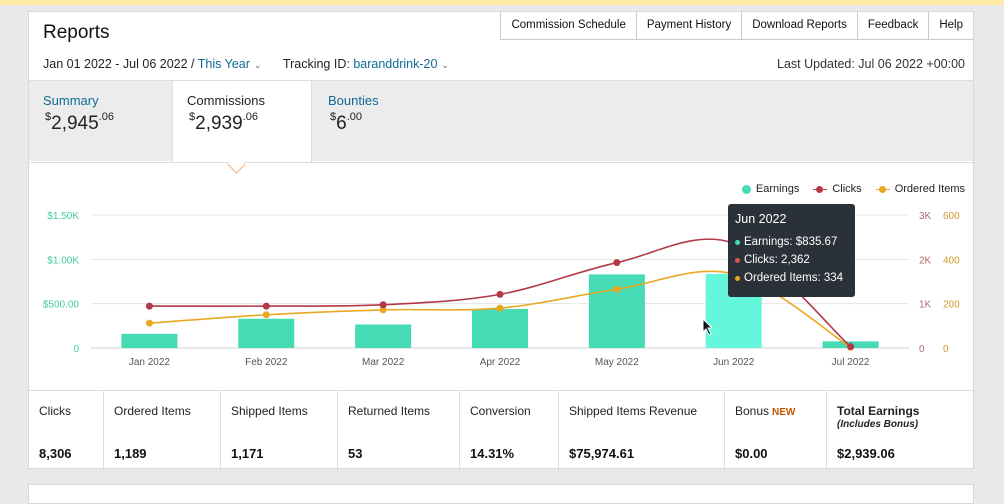  Describe the element at coordinates (866, 453) in the screenshot. I see `stat-value: $2,939.06` at that location.